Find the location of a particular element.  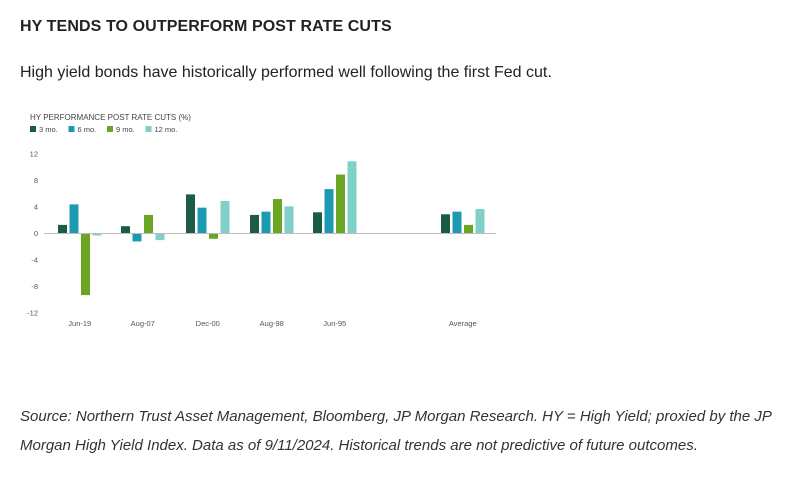

x-tick-label: Aug-98 is located at coordinates (272, 323).